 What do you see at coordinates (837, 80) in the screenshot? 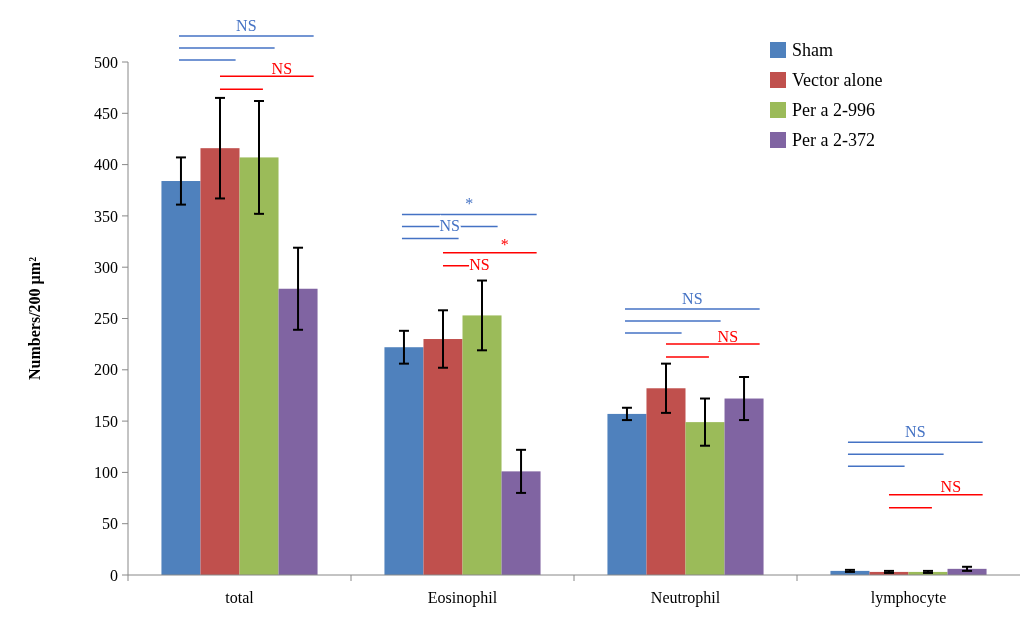
I see `legend-label: Vector alone` at bounding box center [837, 80].